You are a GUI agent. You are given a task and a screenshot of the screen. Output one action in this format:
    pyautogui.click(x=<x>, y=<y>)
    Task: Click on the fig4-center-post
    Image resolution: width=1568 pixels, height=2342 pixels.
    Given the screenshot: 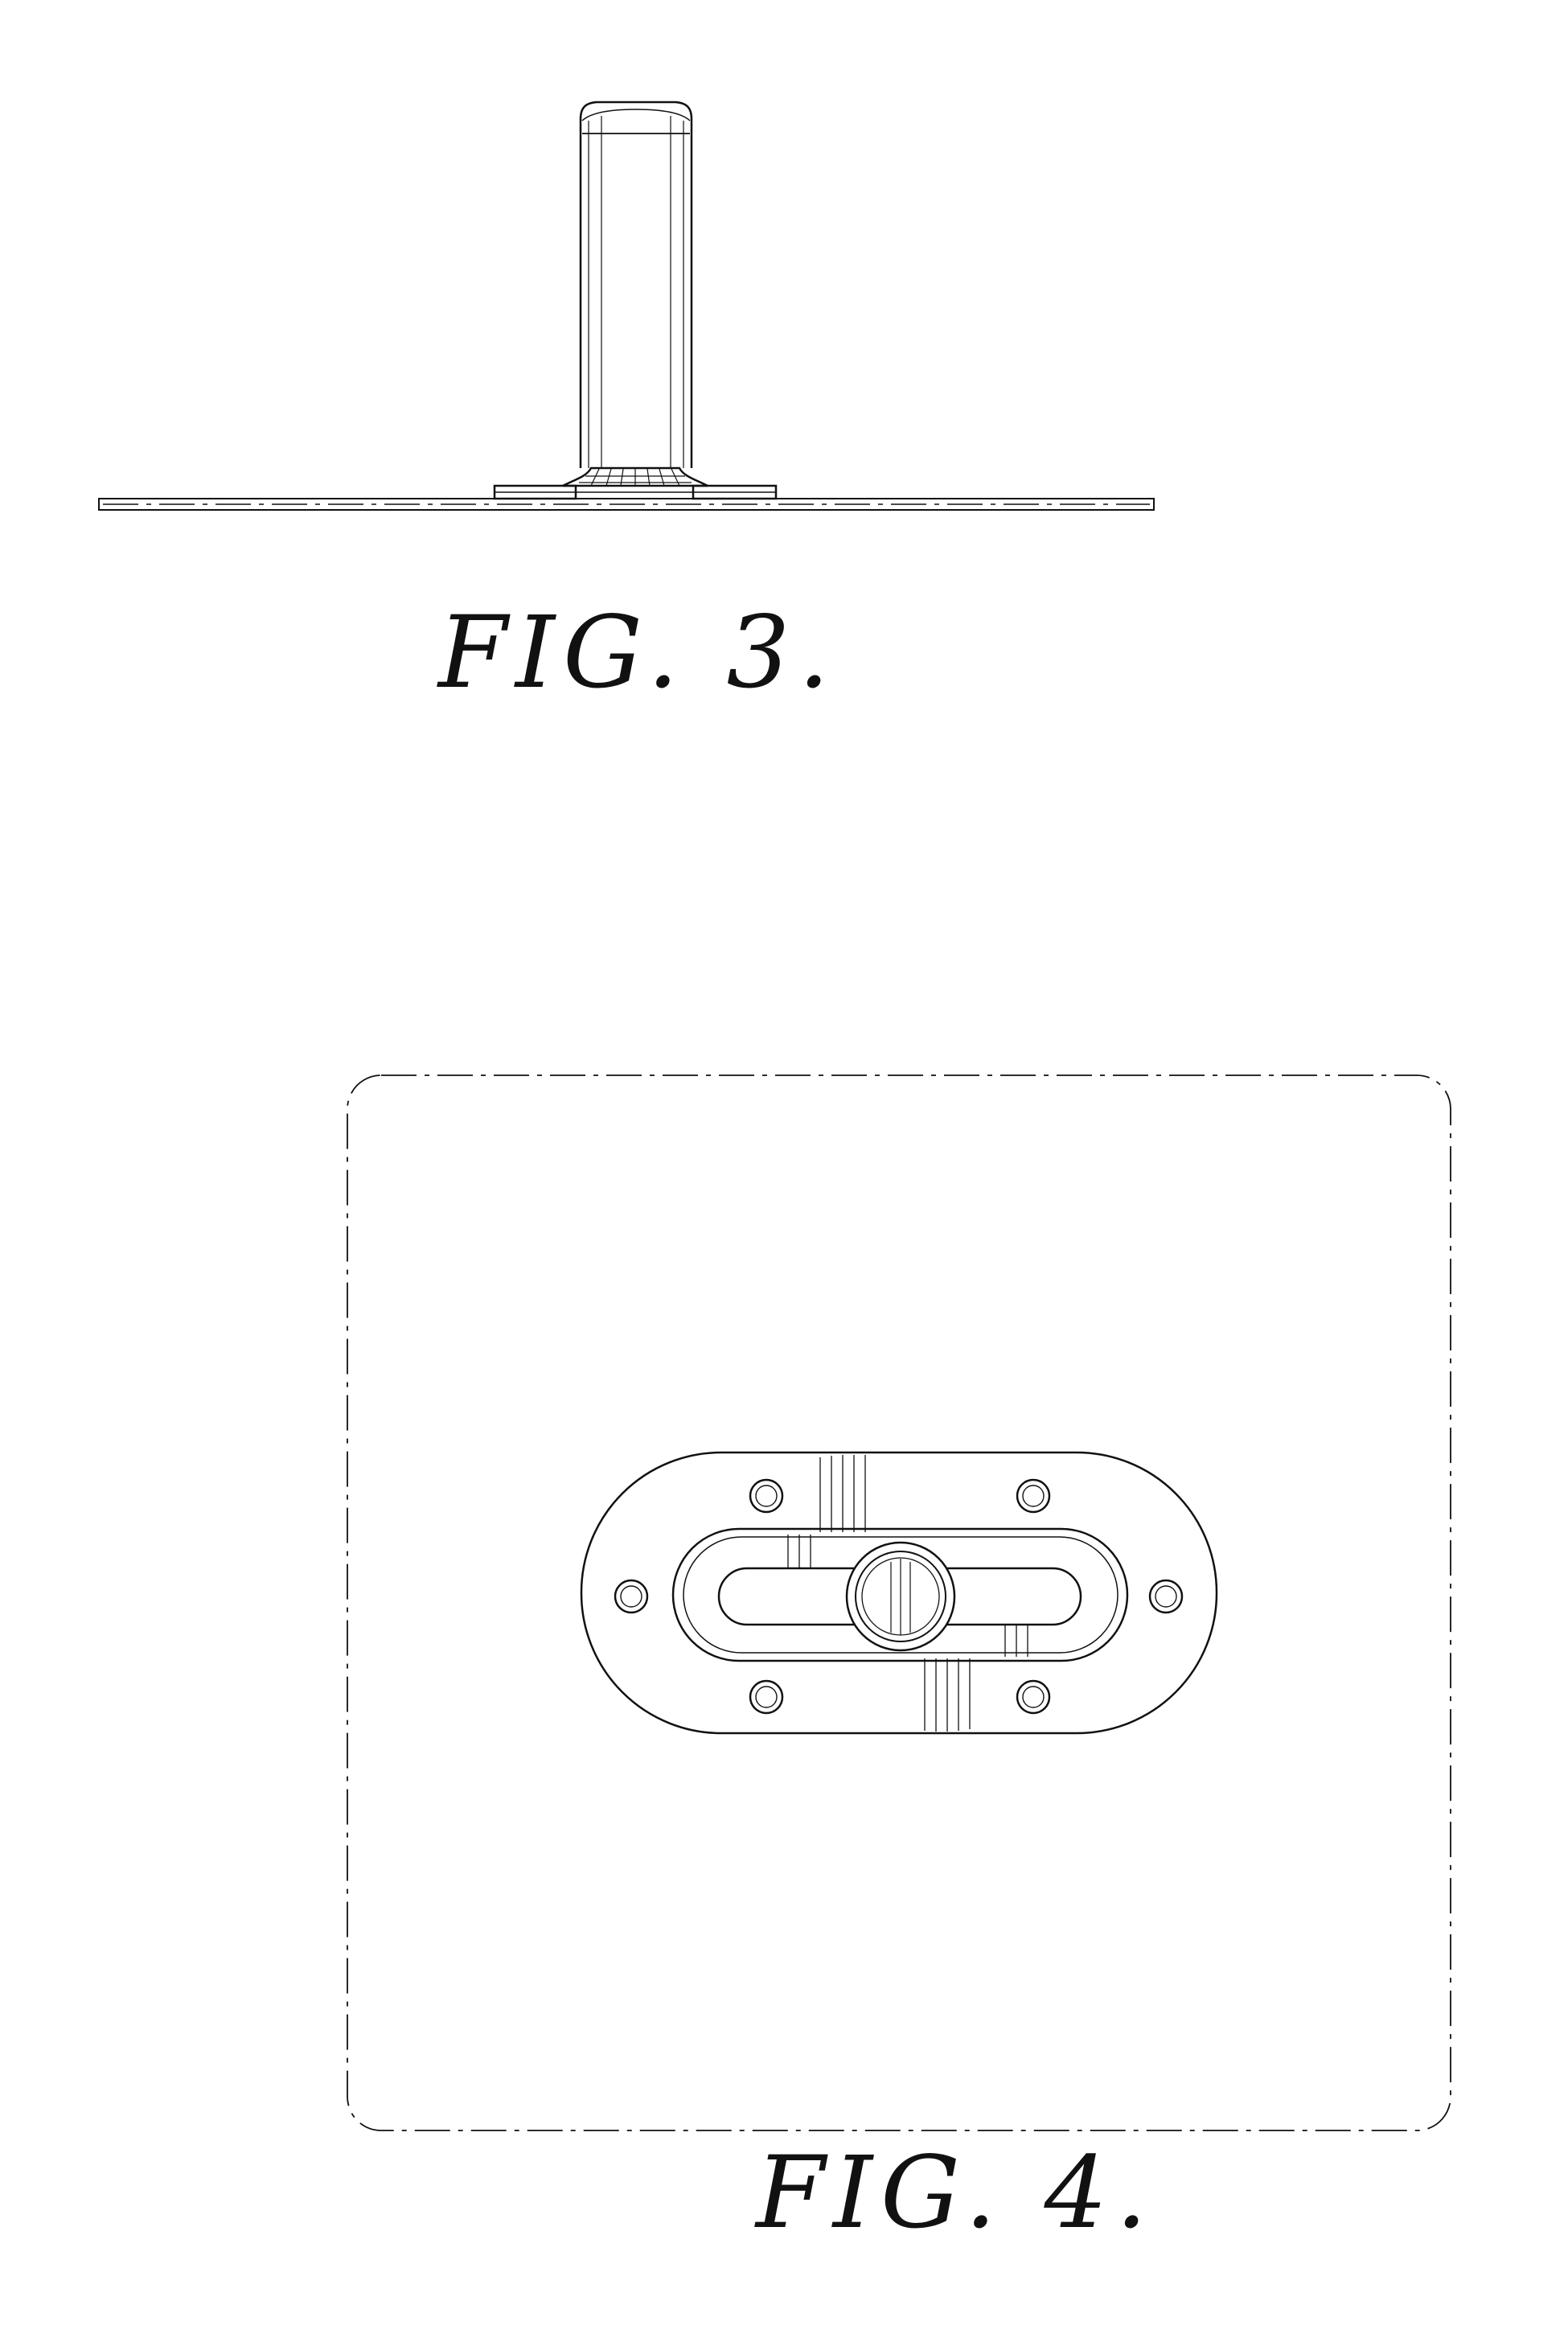 What is the action you would take?
    pyautogui.click(x=900, y=1596)
    